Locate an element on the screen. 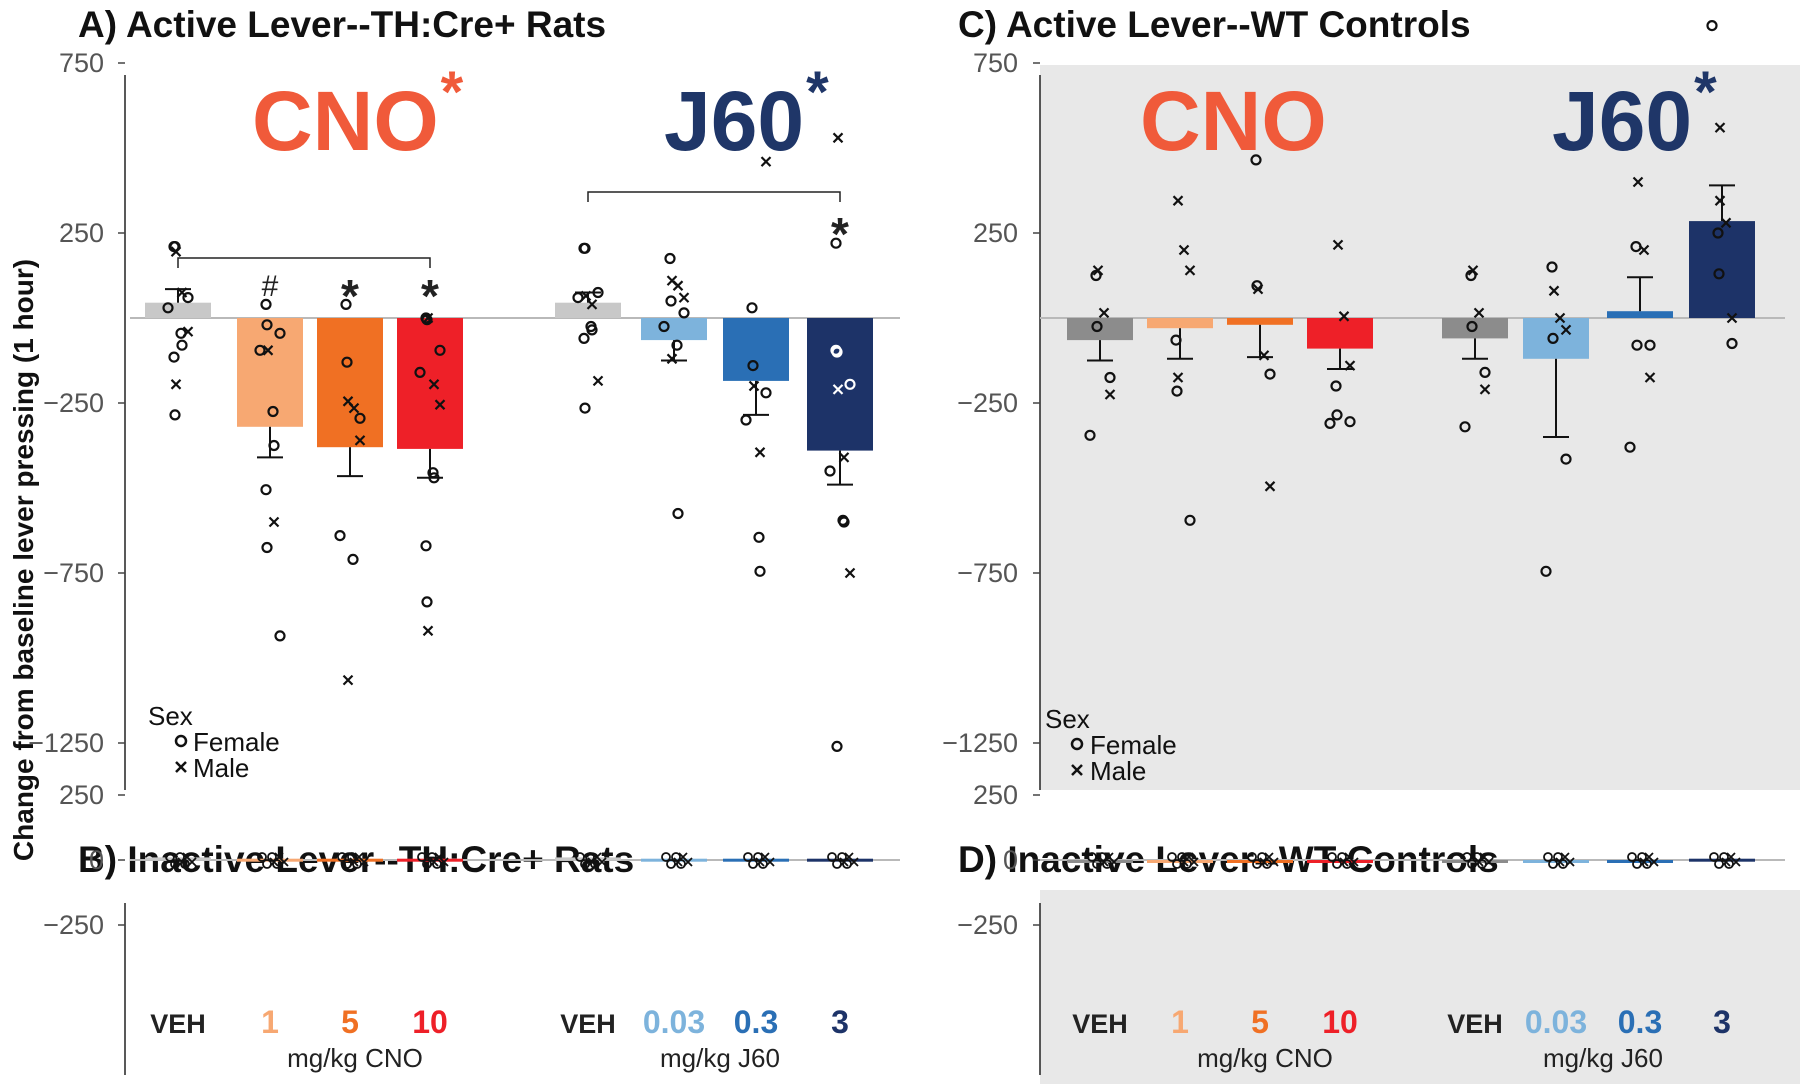  legend-c-title: Sex is located at coordinates (1067, 719).